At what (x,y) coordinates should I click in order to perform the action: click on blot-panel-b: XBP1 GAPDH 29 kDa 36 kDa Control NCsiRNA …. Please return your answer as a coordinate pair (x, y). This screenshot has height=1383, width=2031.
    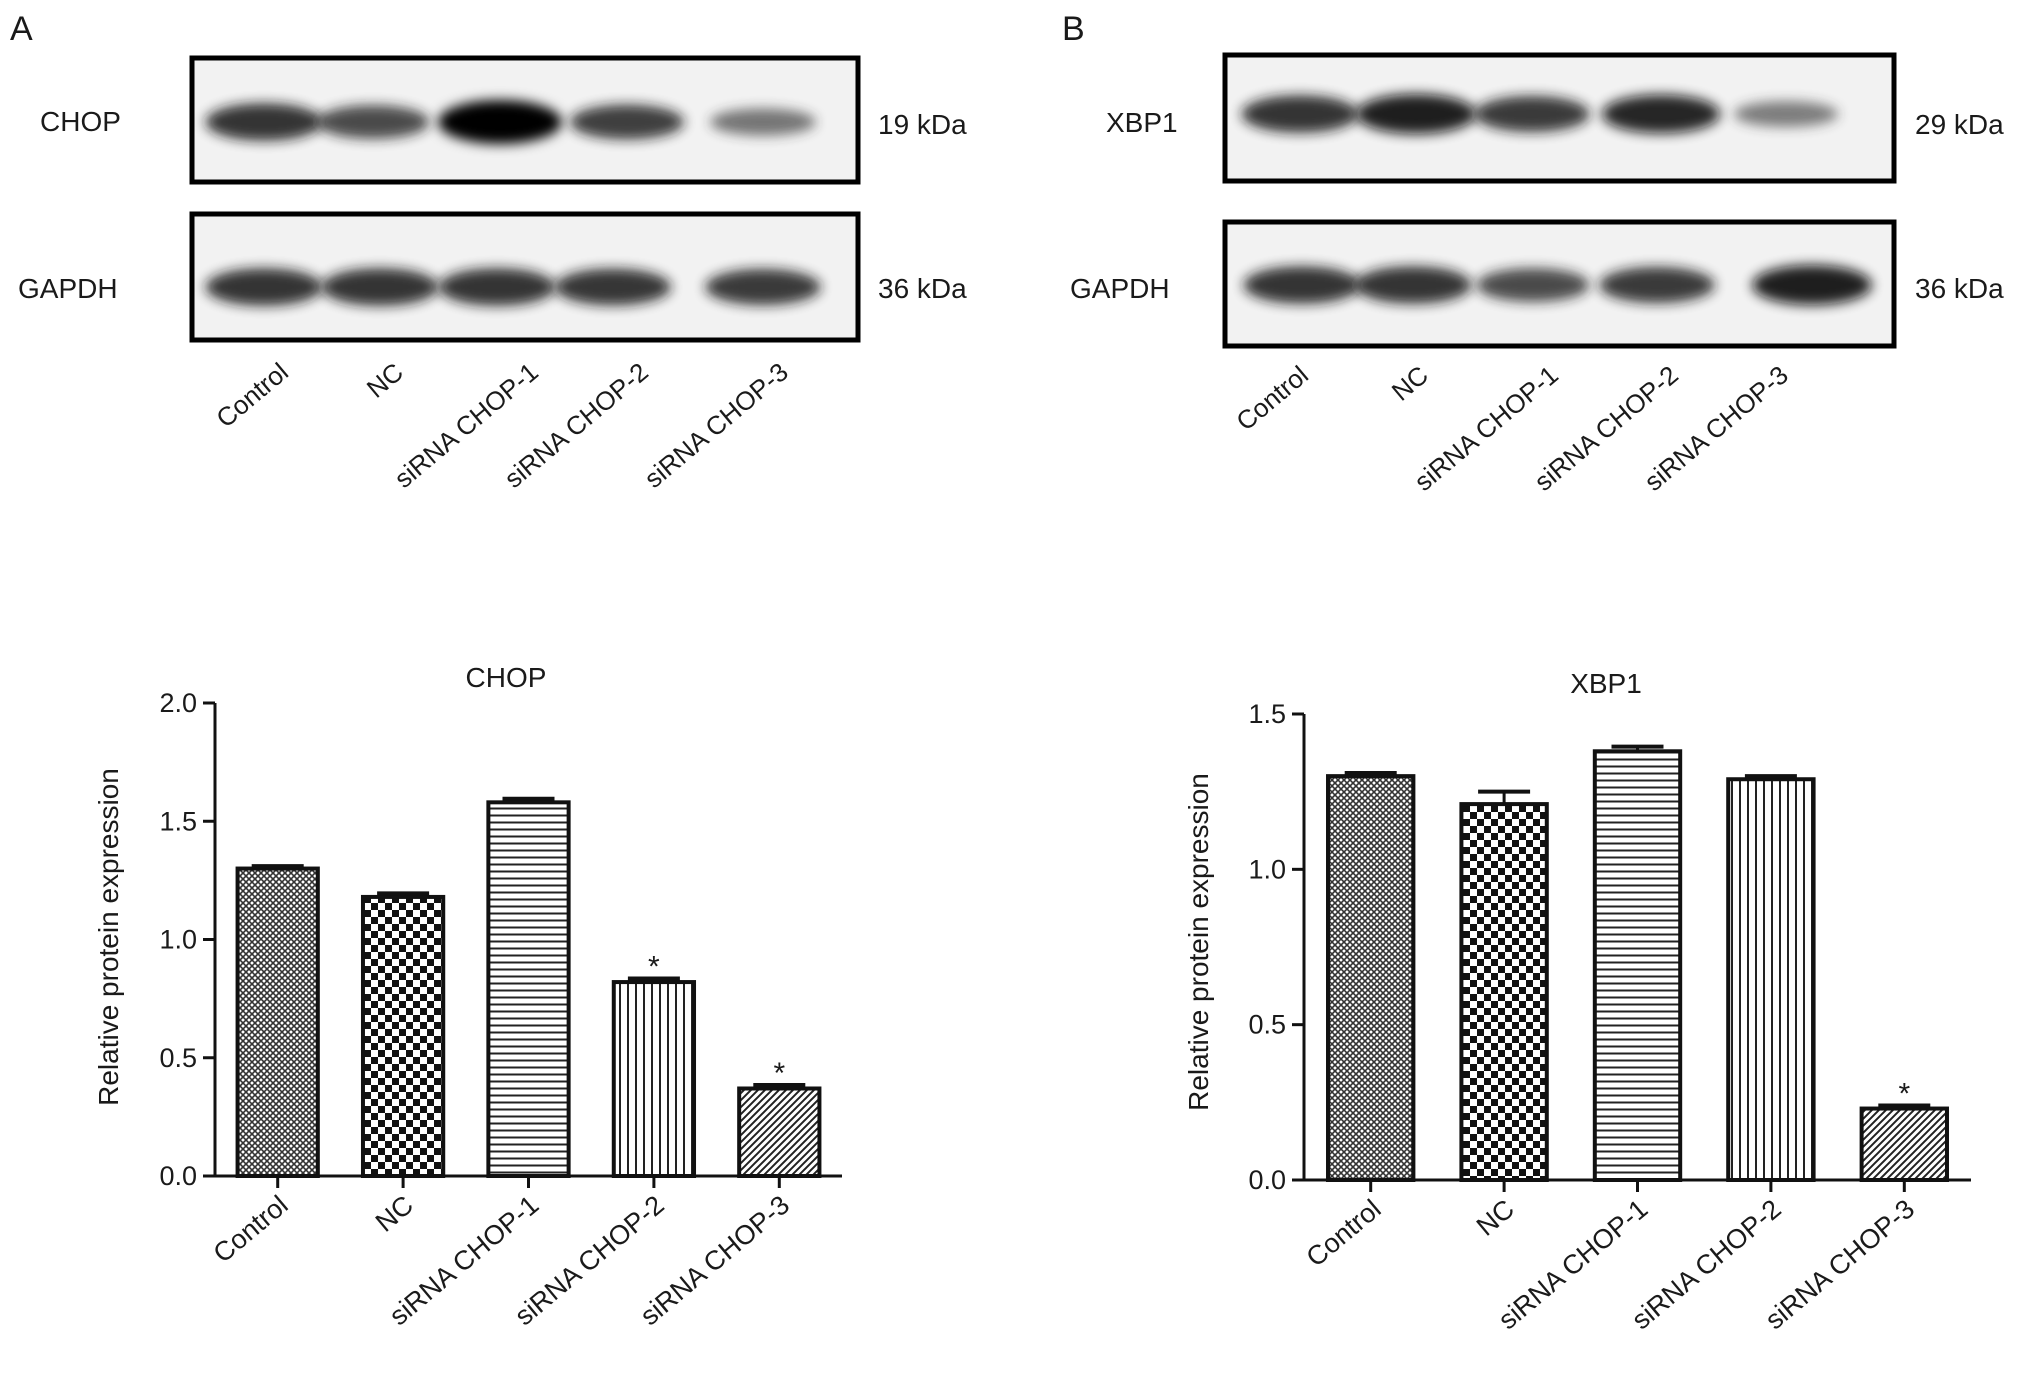
    Looking at the image, I should click on (1537, 274).